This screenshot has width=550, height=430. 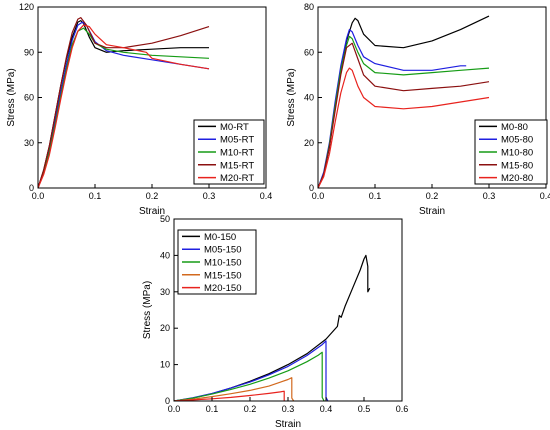 I want to click on legend-label: M20-80, so click(x=517, y=178).